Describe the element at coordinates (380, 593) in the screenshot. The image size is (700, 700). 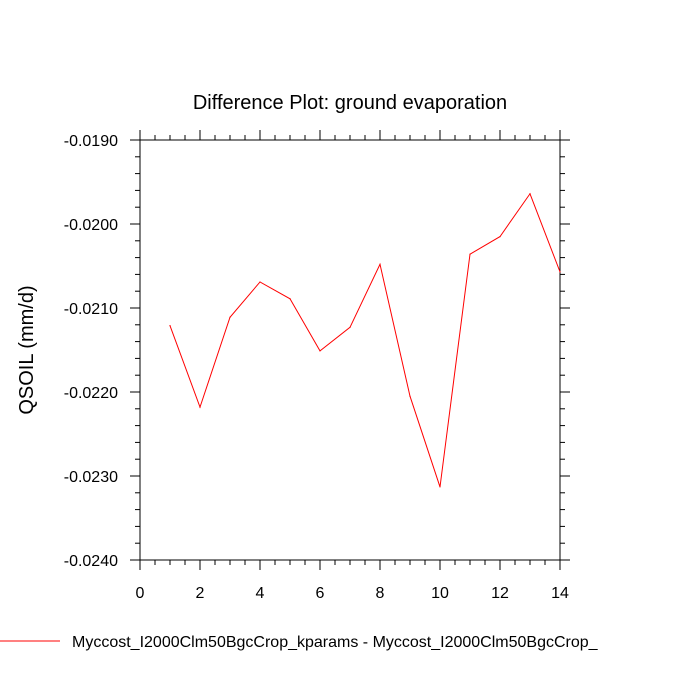
I see `x-tick-label: 8` at that location.